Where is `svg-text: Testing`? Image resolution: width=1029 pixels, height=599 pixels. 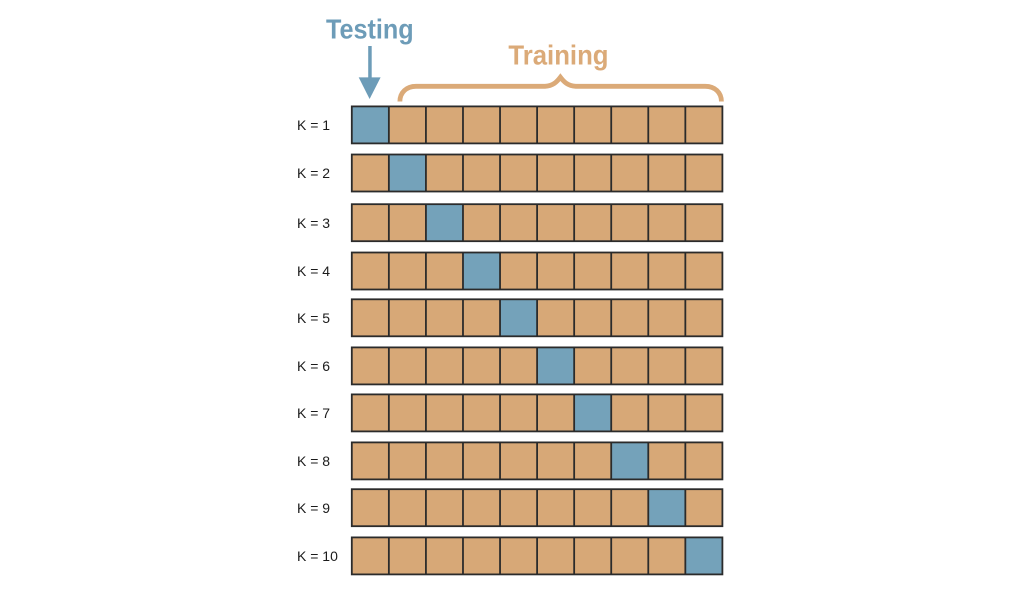
svg-text: Testing is located at coordinates (370, 29).